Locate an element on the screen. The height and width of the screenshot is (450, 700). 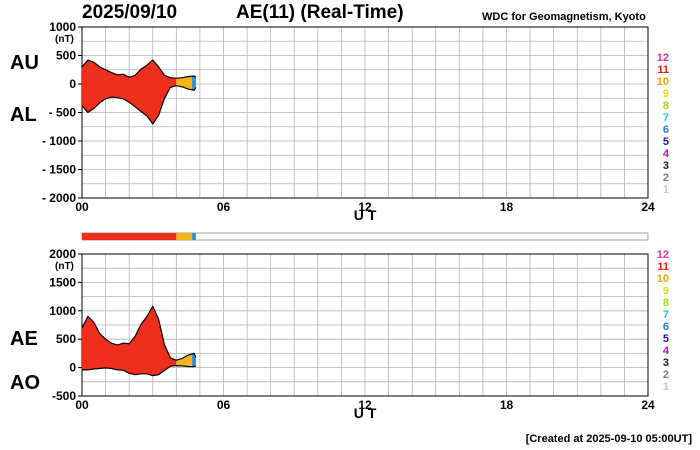
chart-date: 2025/09/10 is located at coordinates (130, 12).